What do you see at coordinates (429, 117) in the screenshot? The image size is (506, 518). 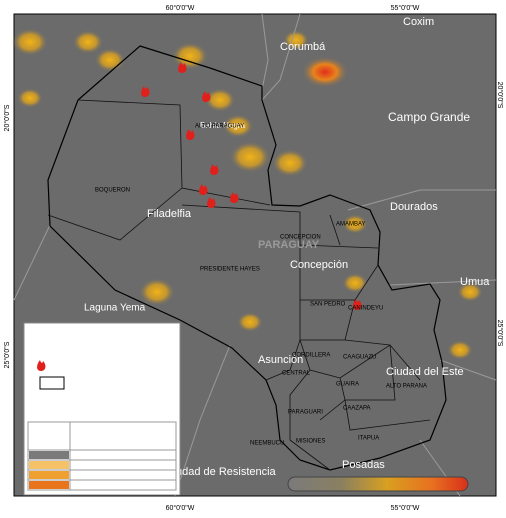 I see `place-label: Campo Grande` at bounding box center [429, 117].